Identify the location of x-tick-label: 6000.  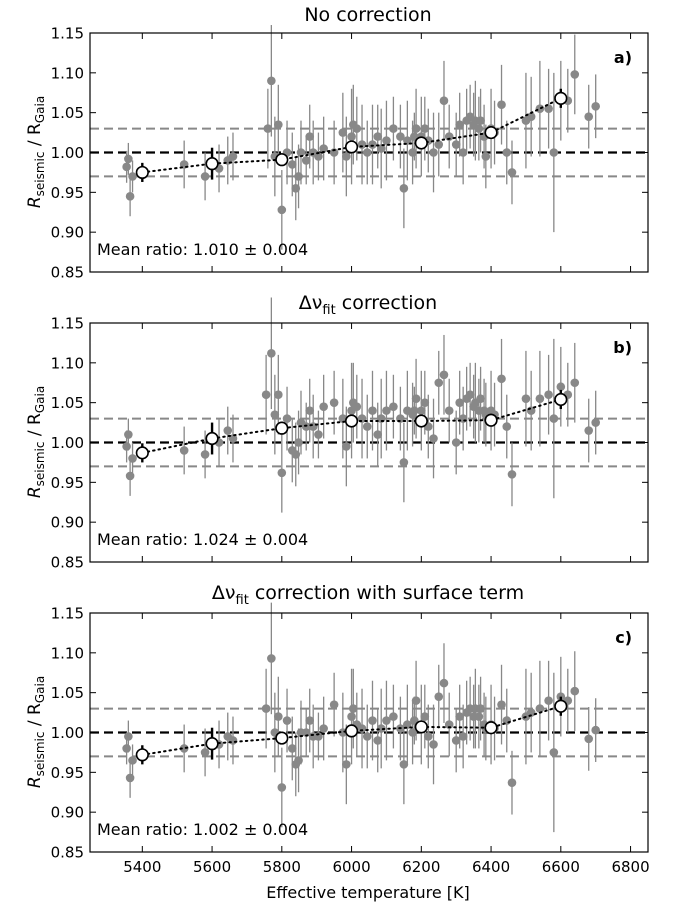
(351, 867).